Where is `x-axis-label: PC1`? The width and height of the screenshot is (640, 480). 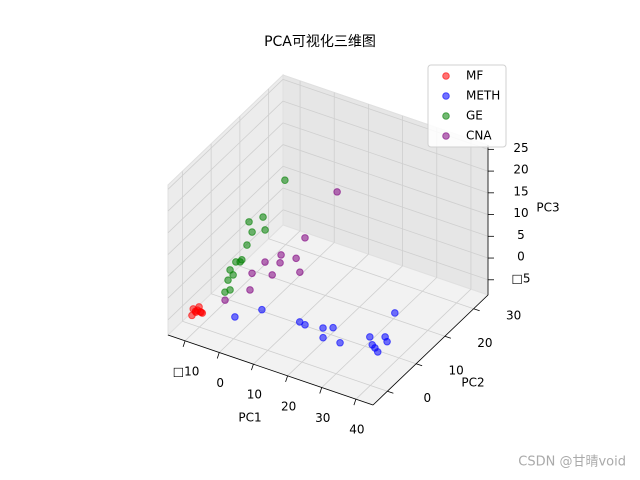 x-axis-label: PC1 is located at coordinates (249, 418).